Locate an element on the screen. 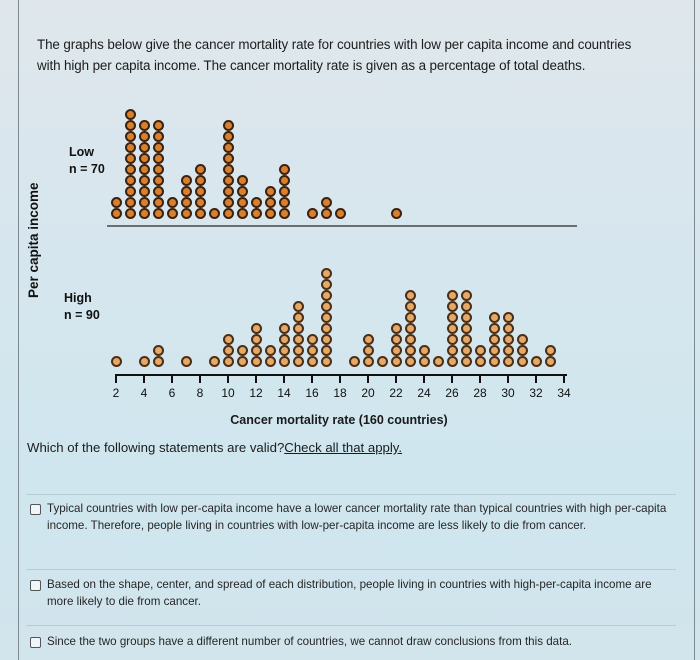 The height and width of the screenshot is (660, 700). x-tick-label: 28 is located at coordinates (480, 393).